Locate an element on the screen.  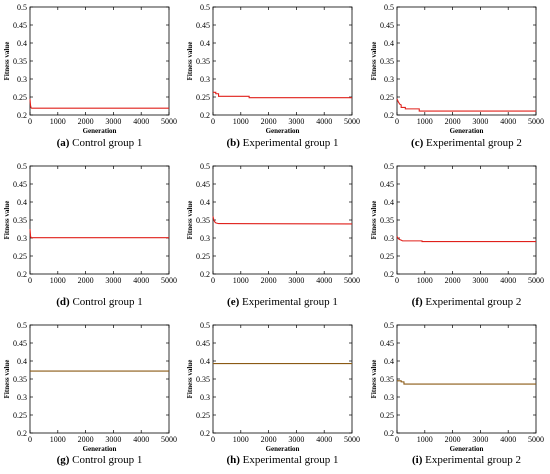
panel-caption: (d) Control group 1 is located at coordinates (99, 302).